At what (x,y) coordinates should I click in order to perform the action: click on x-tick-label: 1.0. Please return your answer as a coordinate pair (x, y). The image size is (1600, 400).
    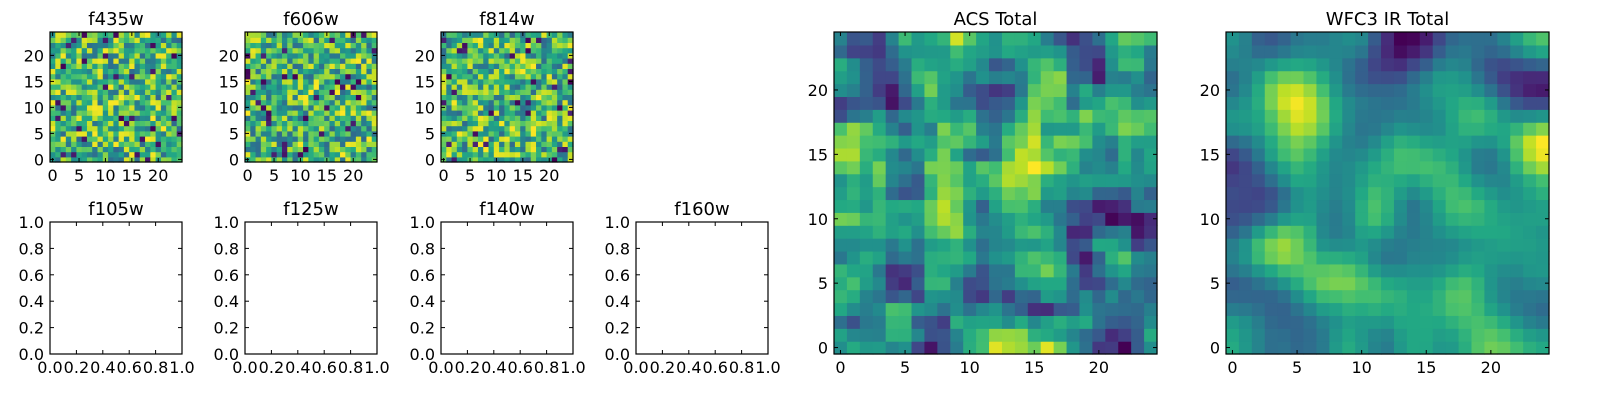
    Looking at the image, I should click on (376, 367).